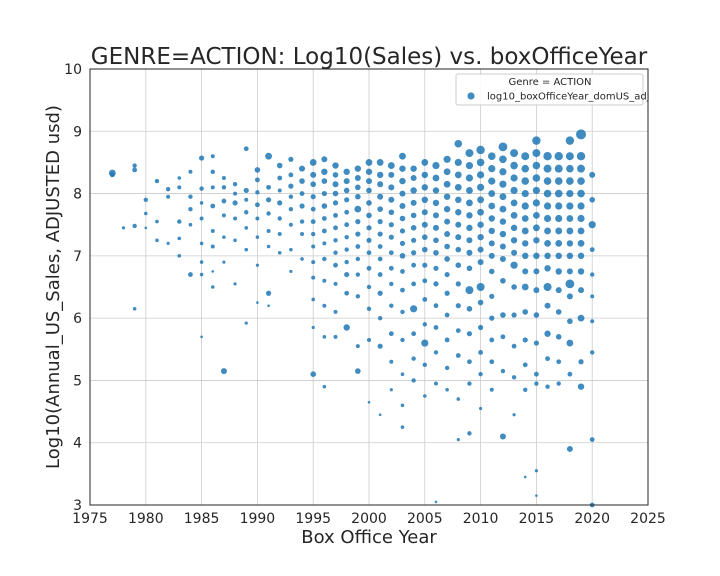  What do you see at coordinates (77, 257) in the screenshot?
I see `y-tick-label: 7` at bounding box center [77, 257].